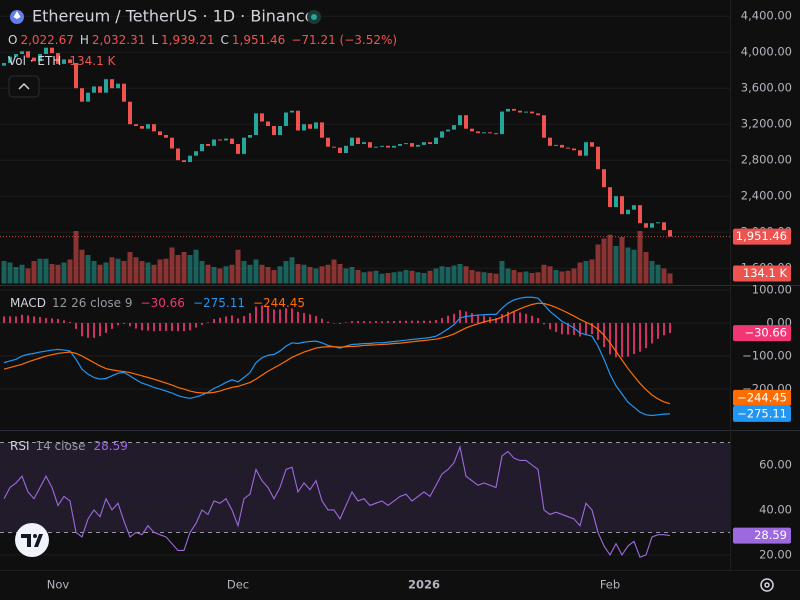  I want to click on last-volume-label-box, so click(762, 273).